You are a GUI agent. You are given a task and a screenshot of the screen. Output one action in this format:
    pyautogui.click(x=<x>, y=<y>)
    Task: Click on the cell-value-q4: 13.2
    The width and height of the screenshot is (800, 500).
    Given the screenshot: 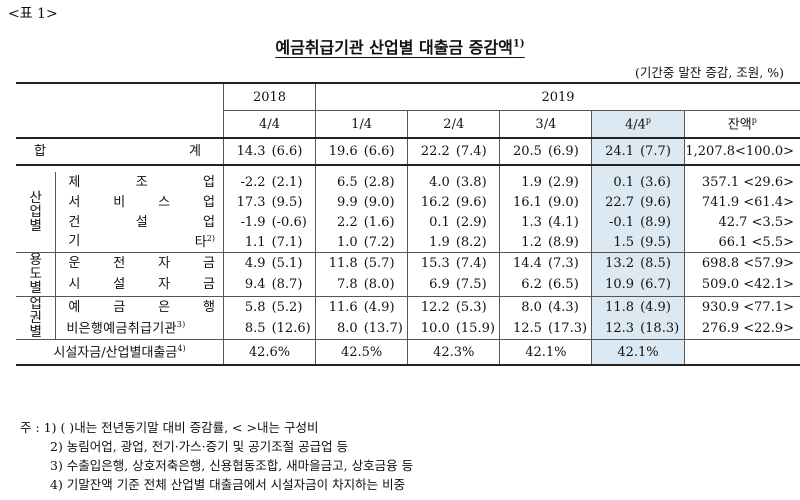 What is the action you would take?
    pyautogui.click(x=614, y=263)
    